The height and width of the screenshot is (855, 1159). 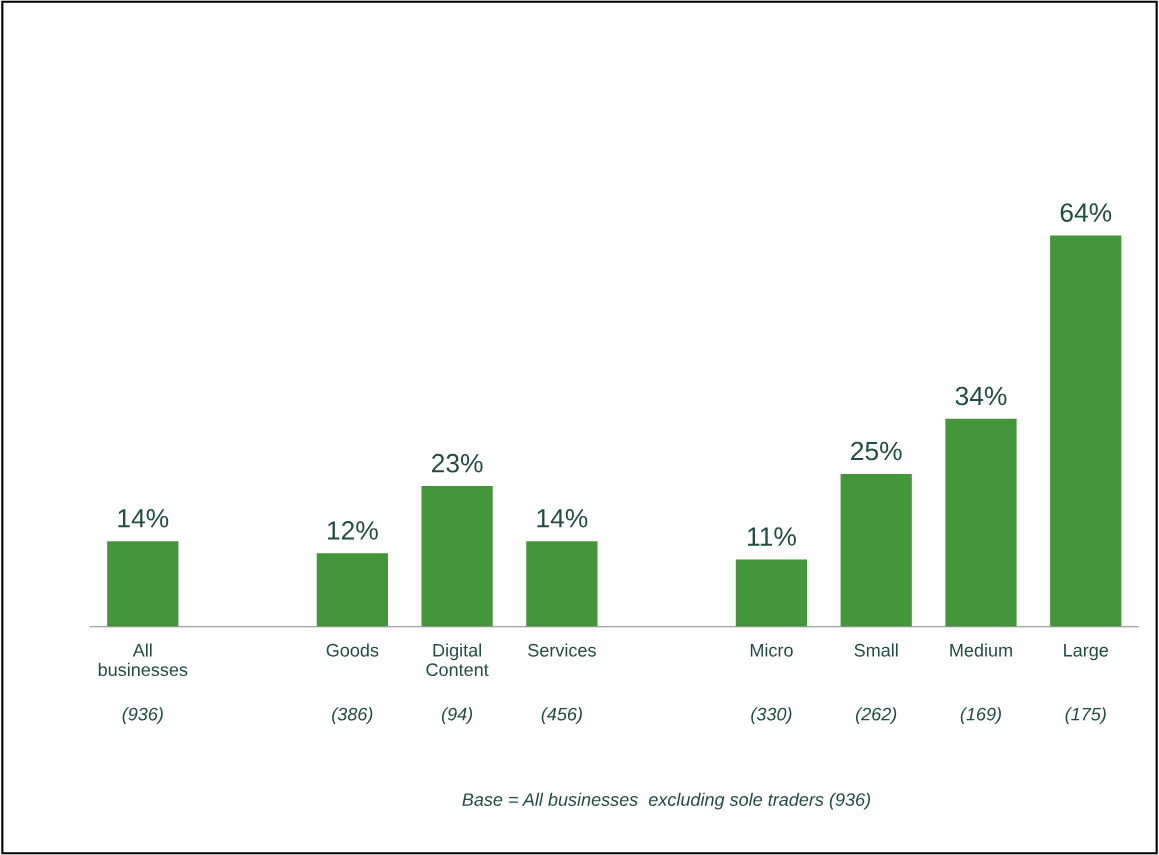 What do you see at coordinates (771, 650) in the screenshot?
I see `x-tick-label: Micro` at bounding box center [771, 650].